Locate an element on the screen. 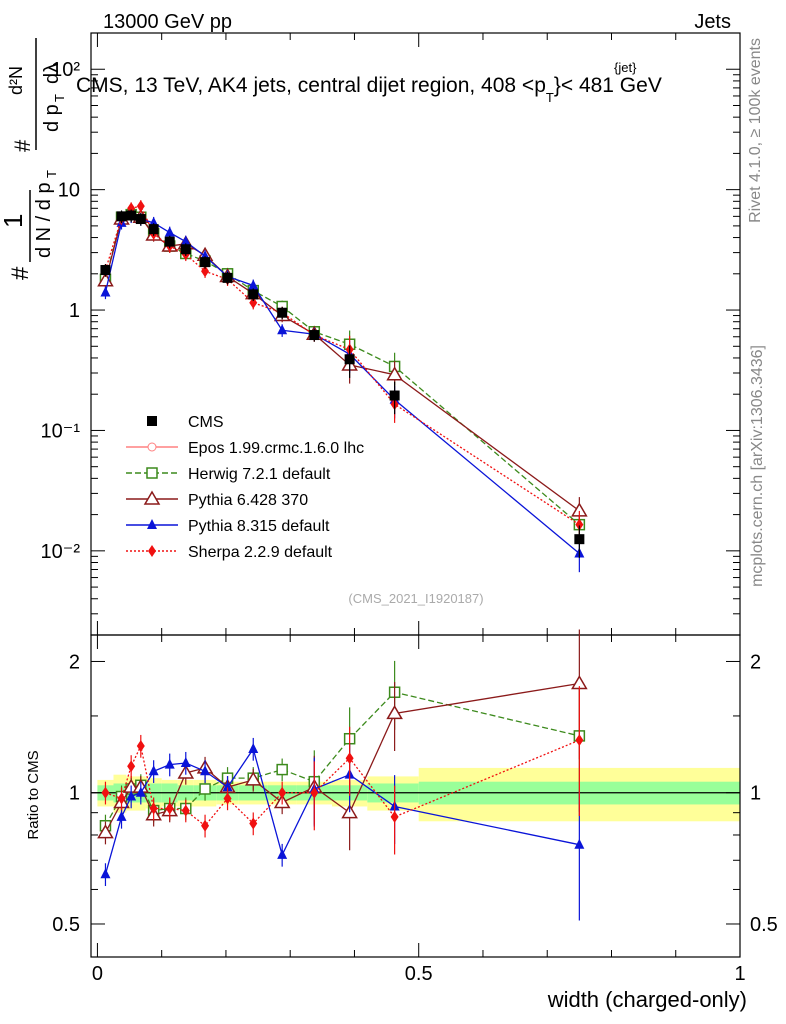 The width and height of the screenshot is (786, 1024). header-right: Jets is located at coordinates (712, 22).